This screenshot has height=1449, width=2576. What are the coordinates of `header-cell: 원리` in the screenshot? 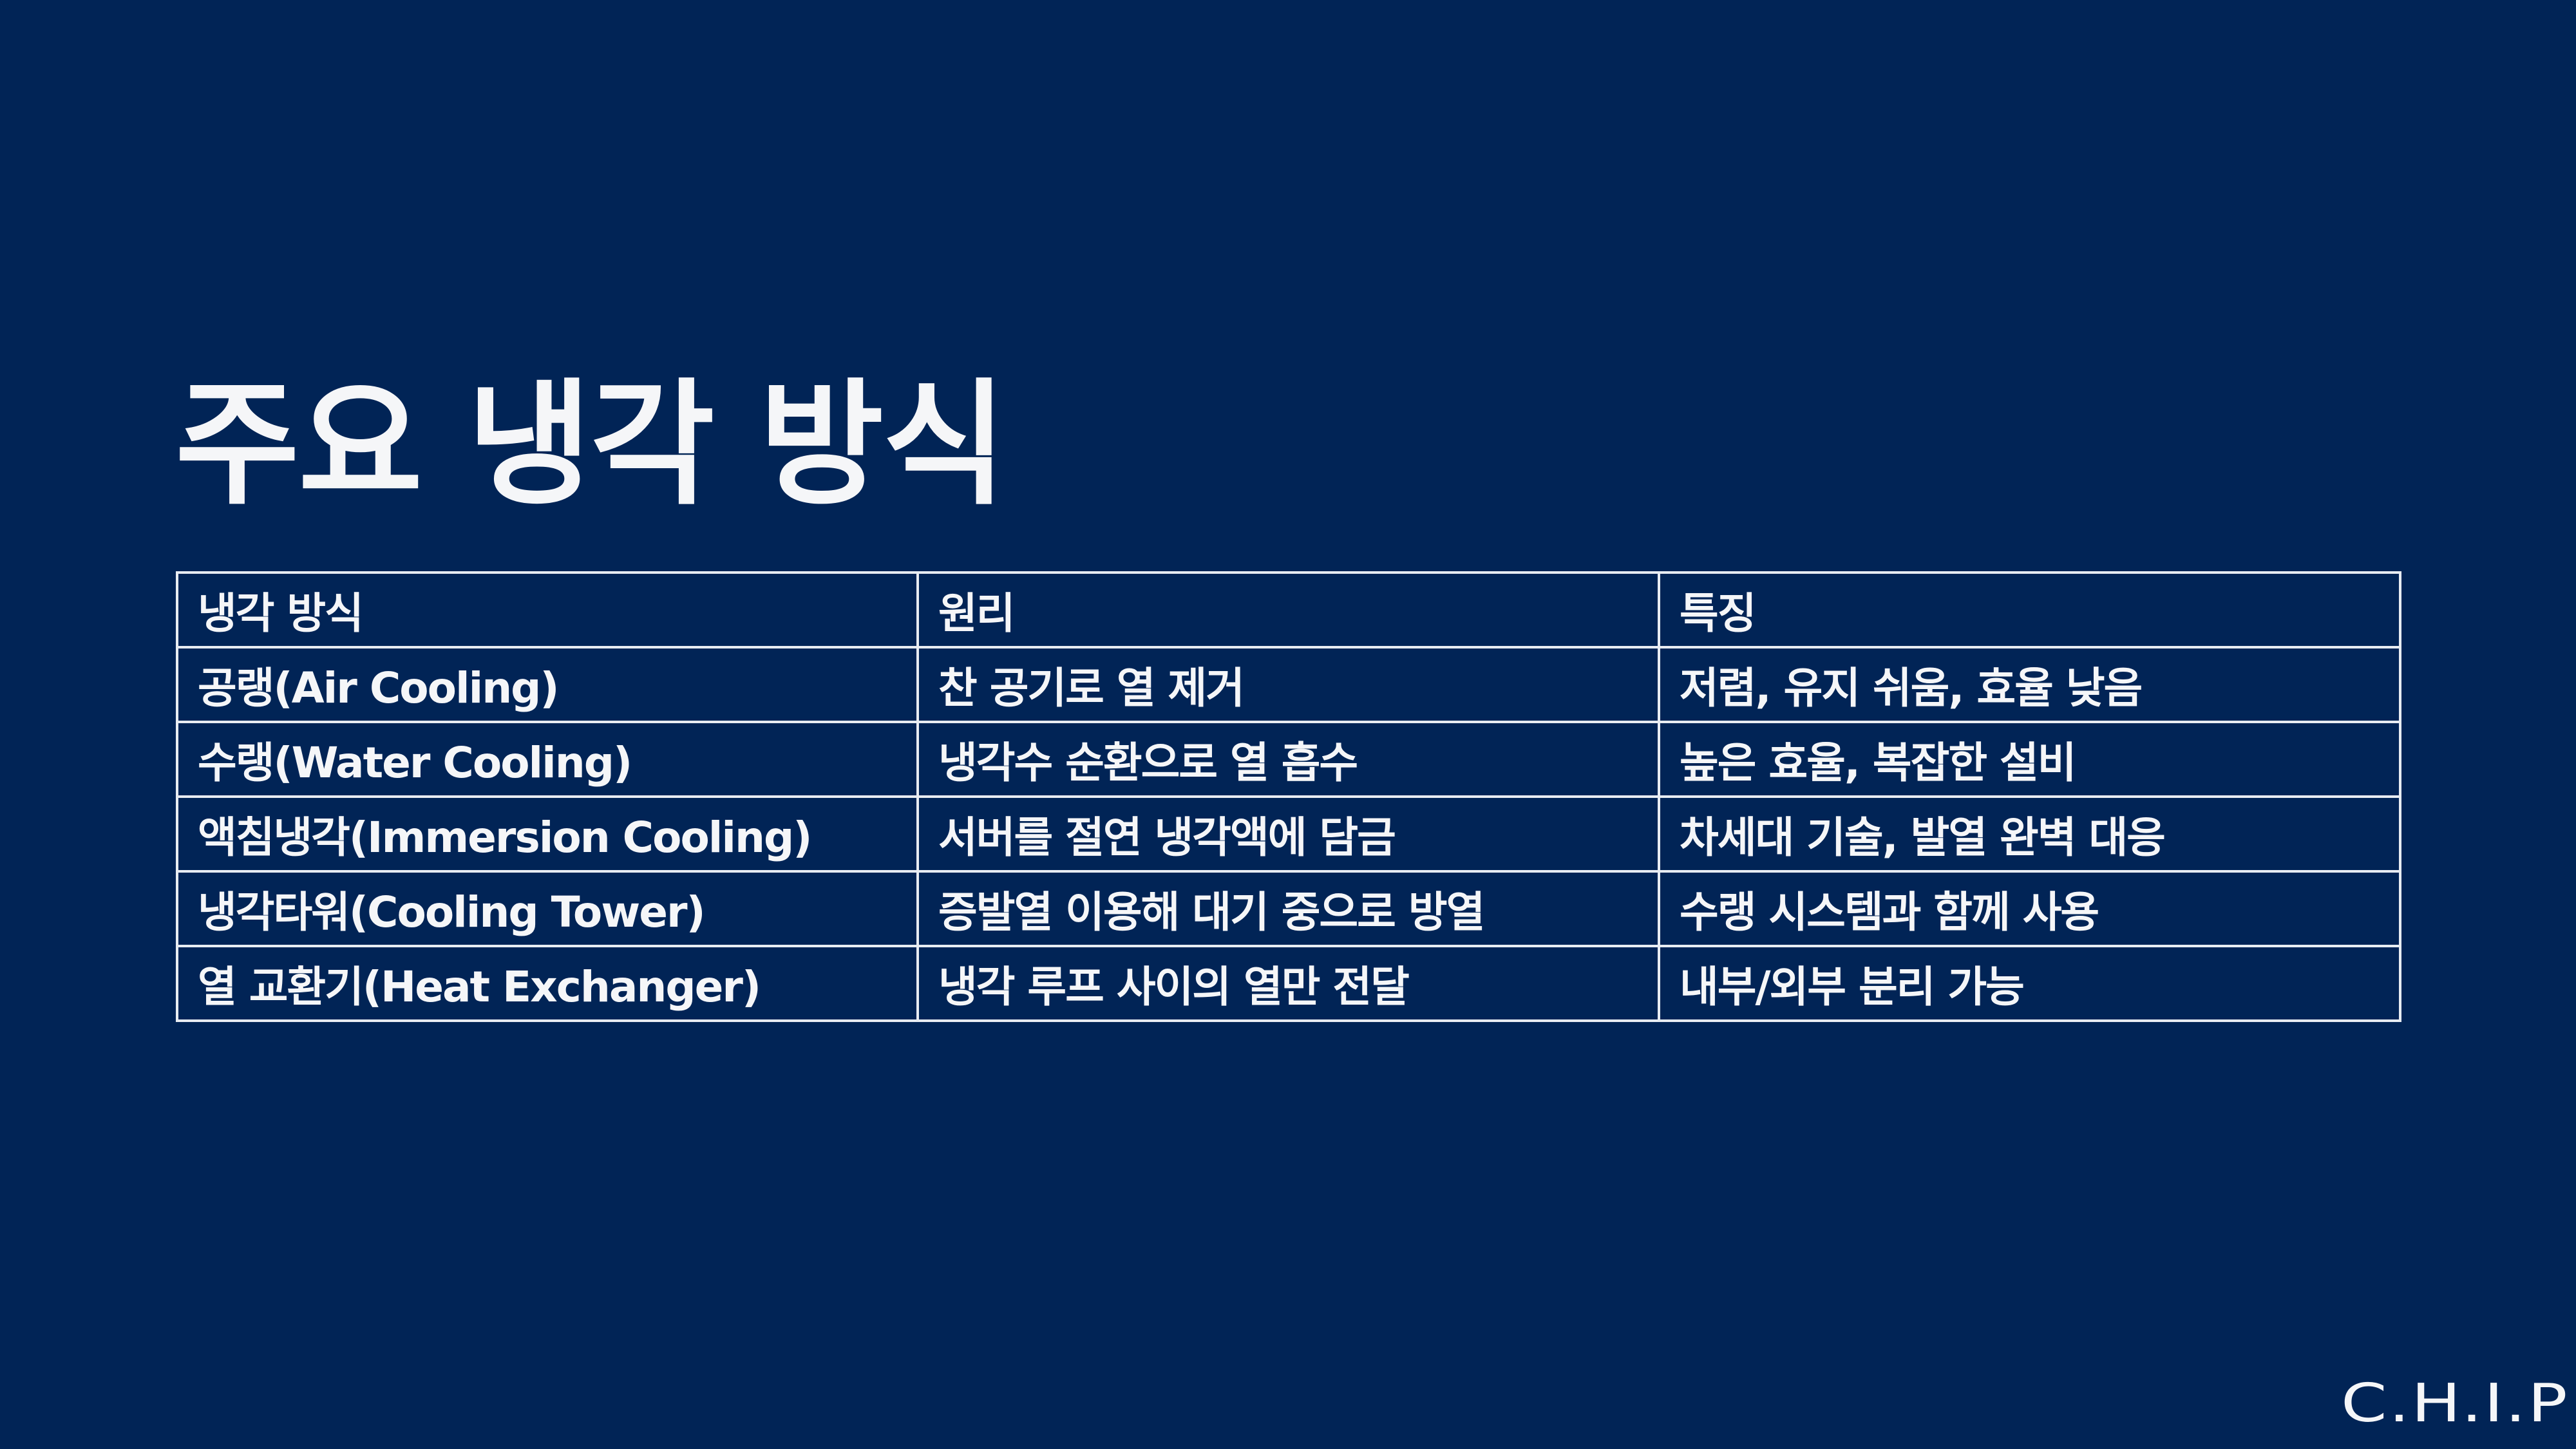 It's located at (1288, 610).